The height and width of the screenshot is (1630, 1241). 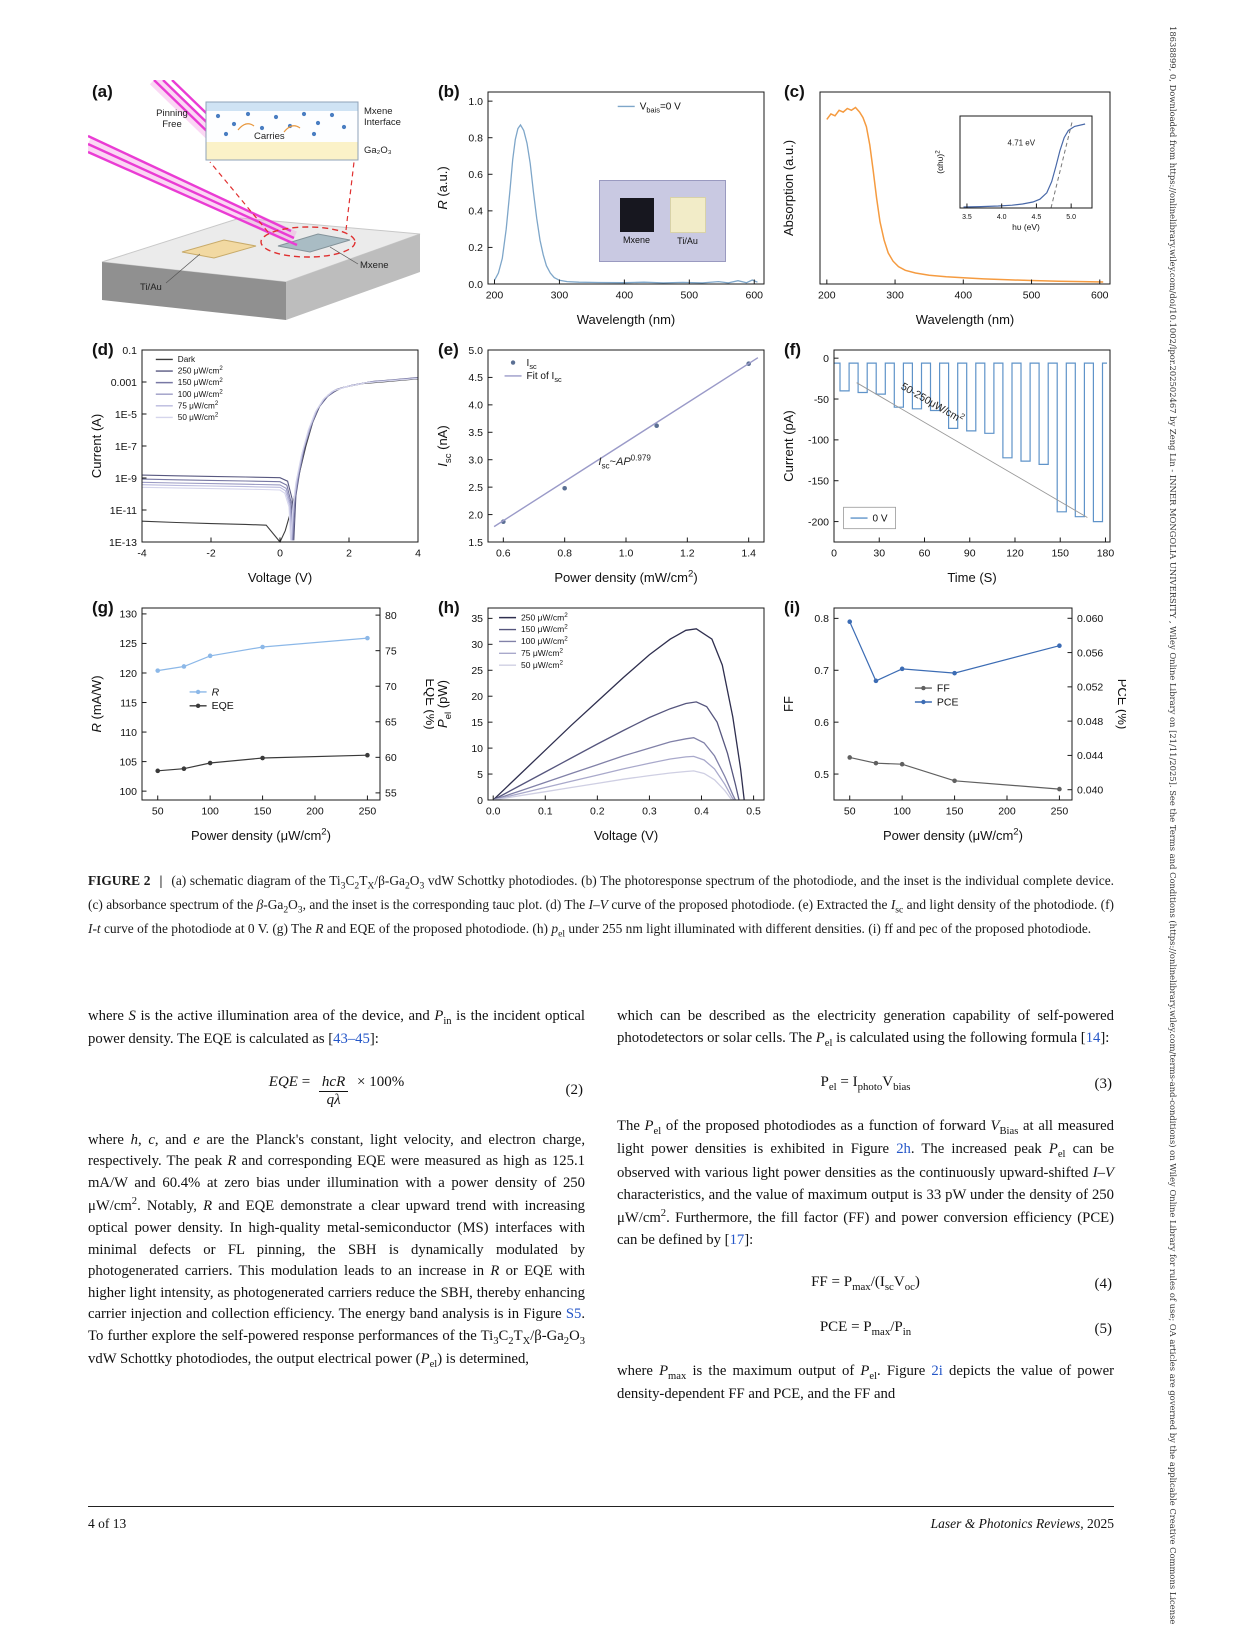 I want to click on svg-text: 4.0, so click(x=475, y=406).